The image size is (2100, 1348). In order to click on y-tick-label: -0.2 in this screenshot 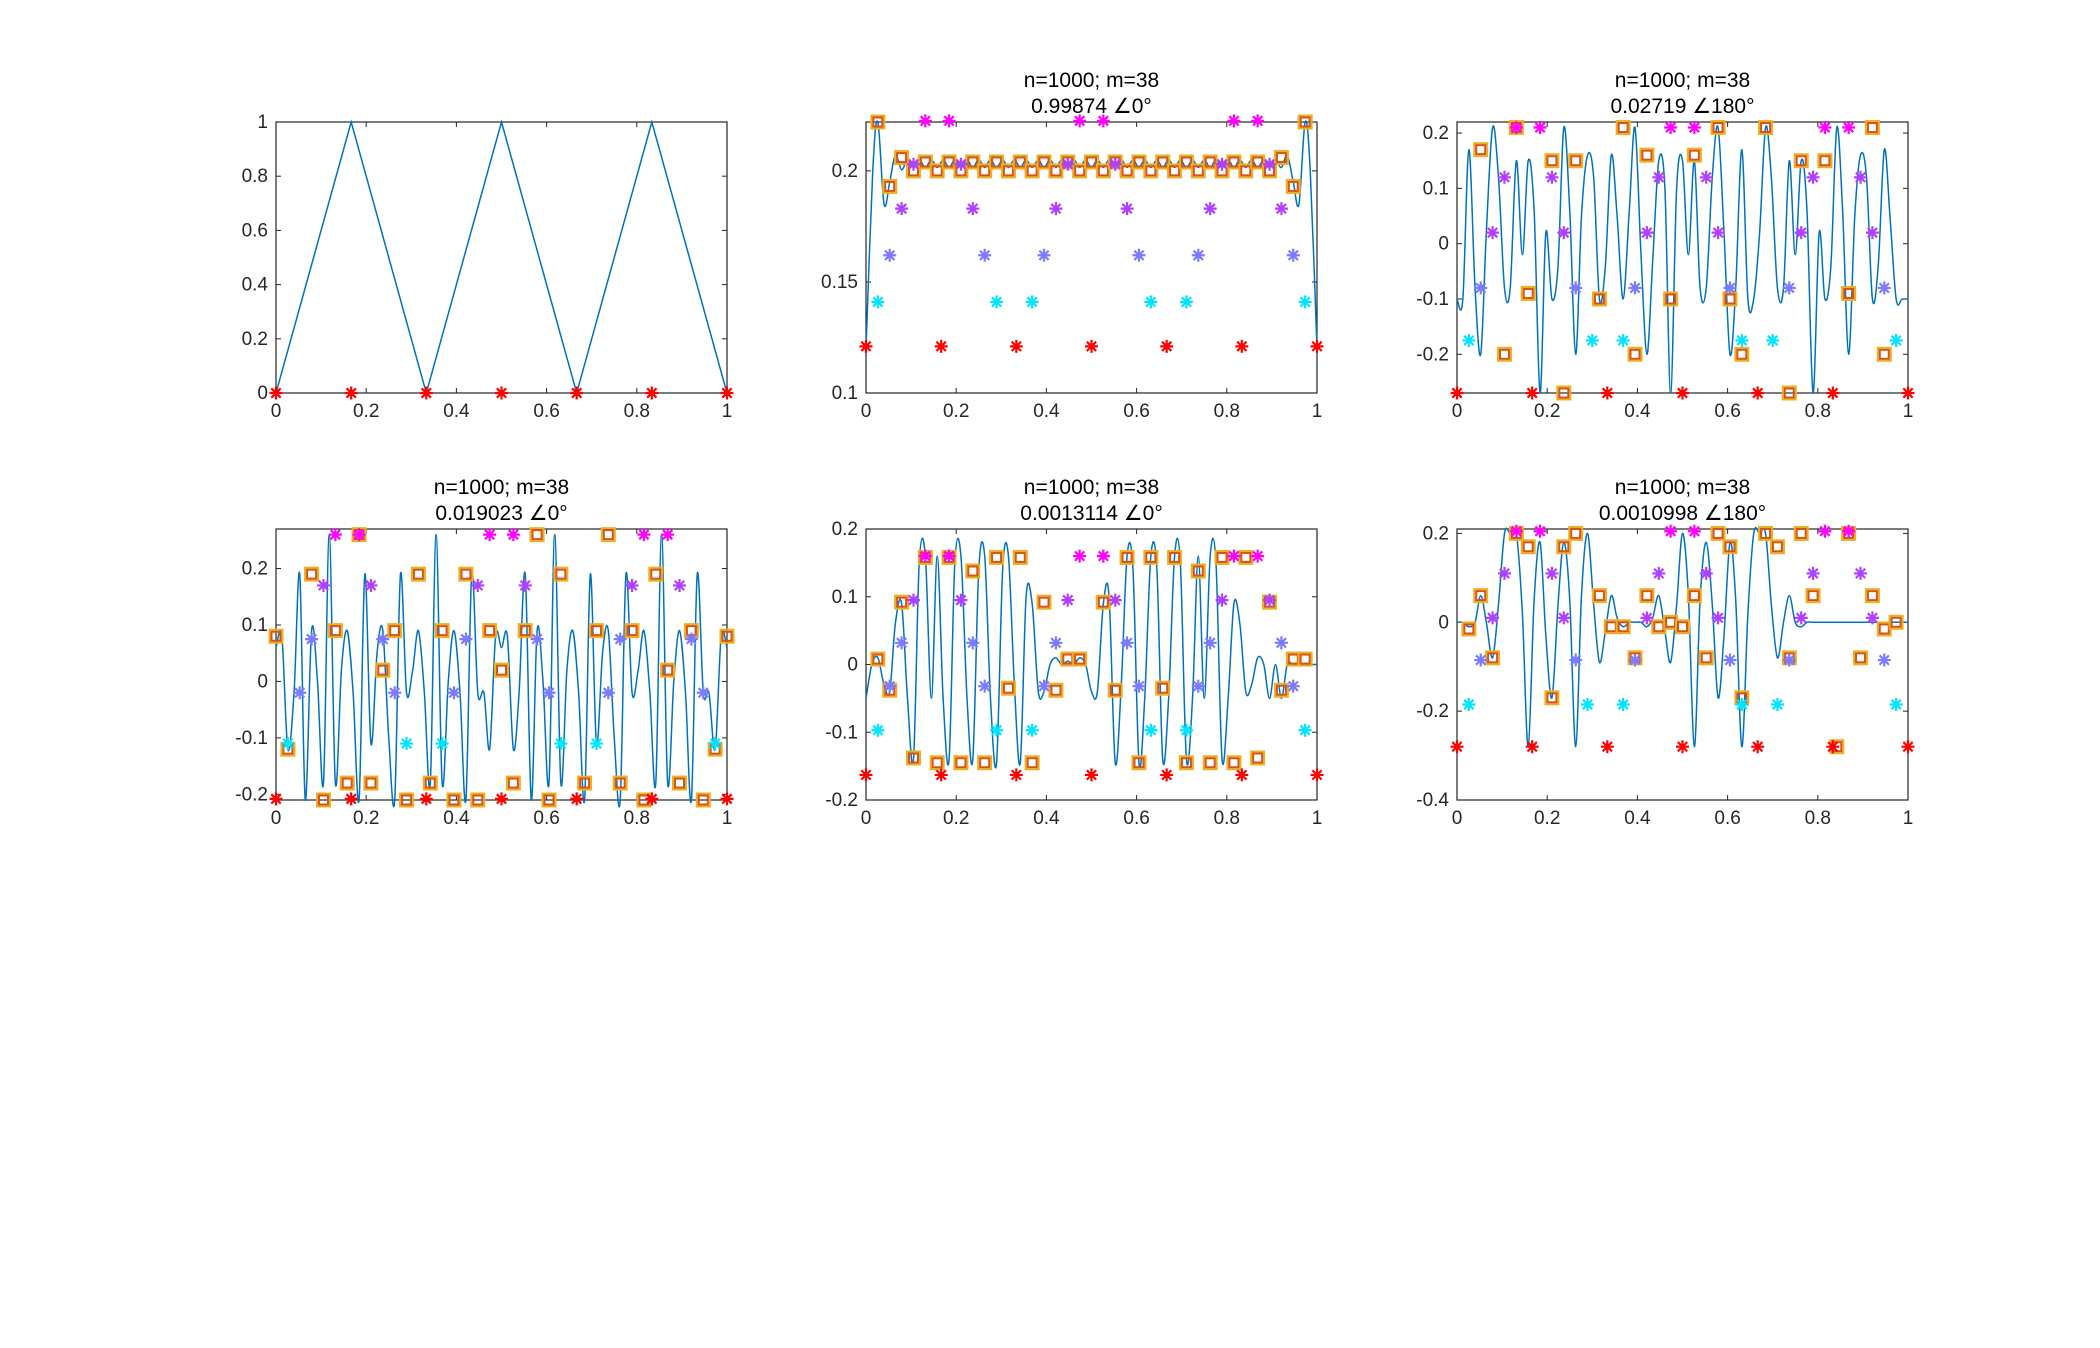, I will do `click(1432, 354)`.